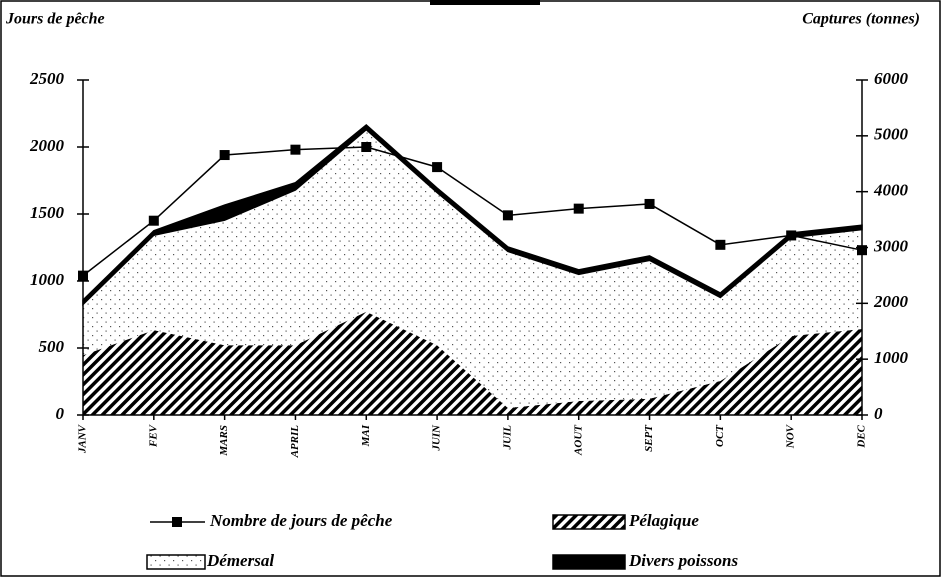 This screenshot has width=941, height=577. I want to click on x-tick-label: JUIL, so click(507, 438).